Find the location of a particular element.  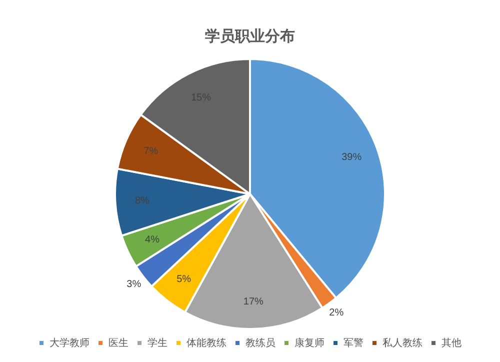

legend-label: 医生 is located at coordinates (118, 342).